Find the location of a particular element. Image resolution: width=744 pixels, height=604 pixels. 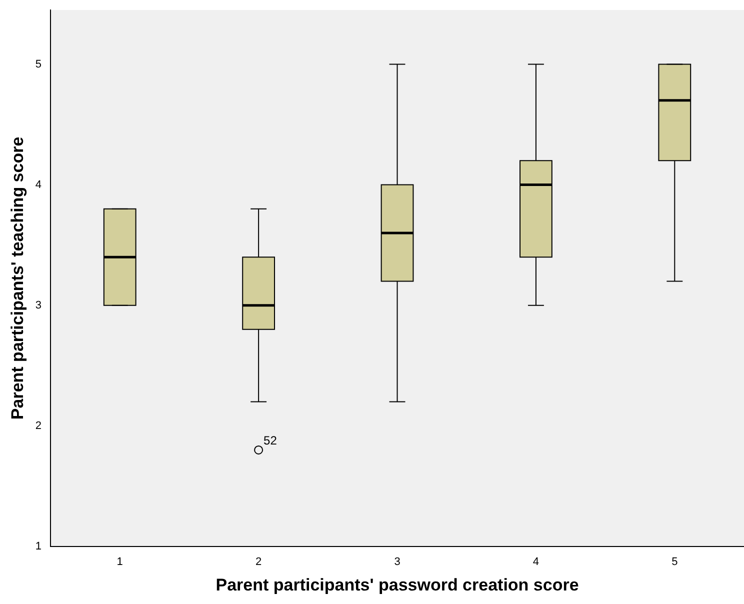

x-tick-label: 1 is located at coordinates (119, 562).